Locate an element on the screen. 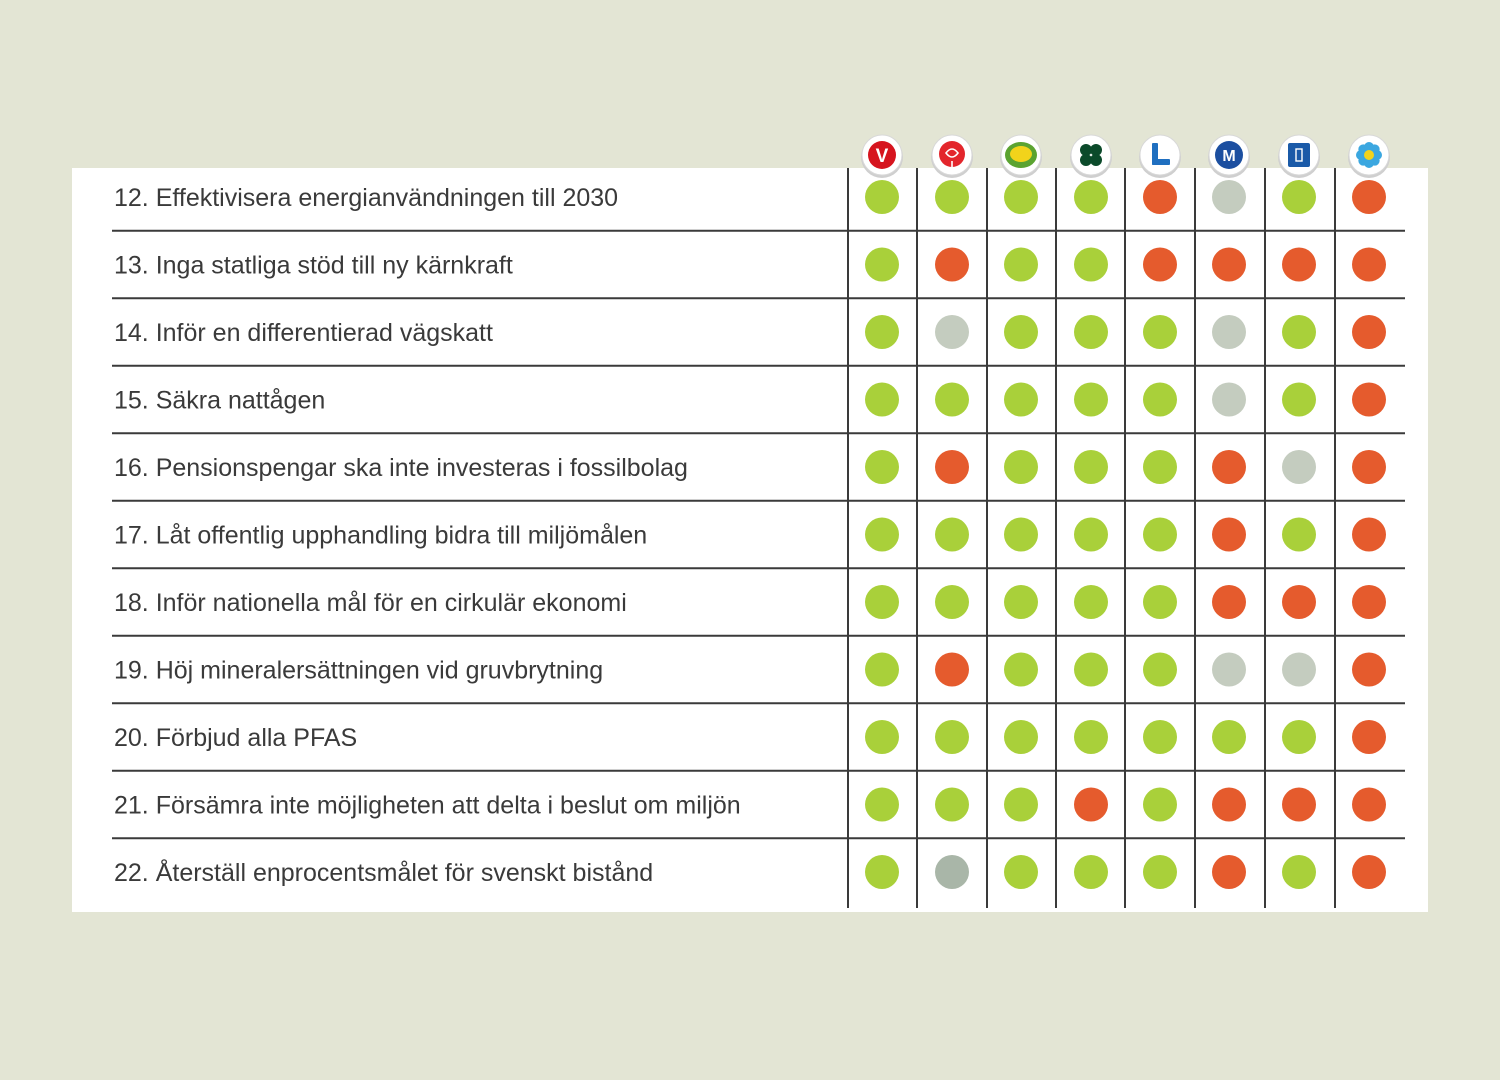 The width and height of the screenshot is (1500, 1080). logo-letter: V is located at coordinates (882, 156).